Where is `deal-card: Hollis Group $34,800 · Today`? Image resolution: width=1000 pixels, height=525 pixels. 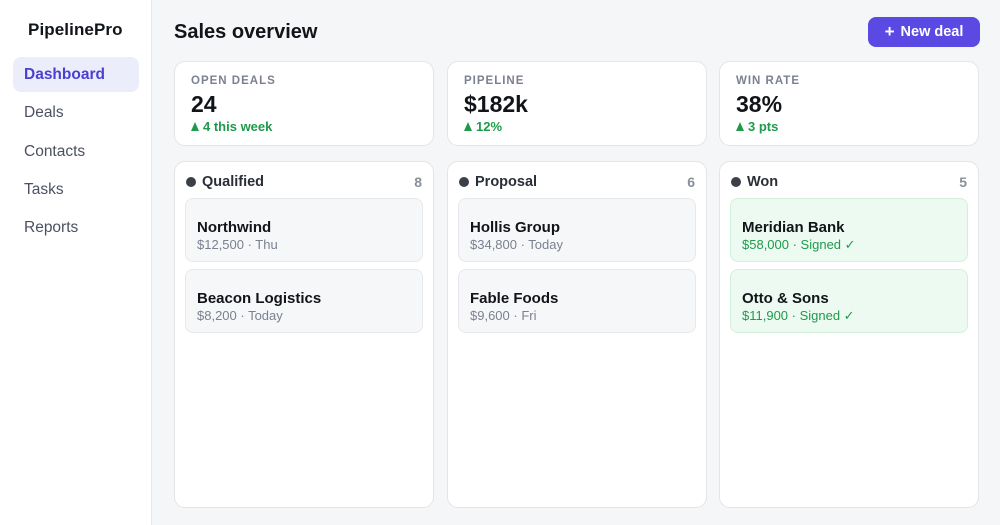
deal-card: Hollis Group $34,800 · Today is located at coordinates (577, 230).